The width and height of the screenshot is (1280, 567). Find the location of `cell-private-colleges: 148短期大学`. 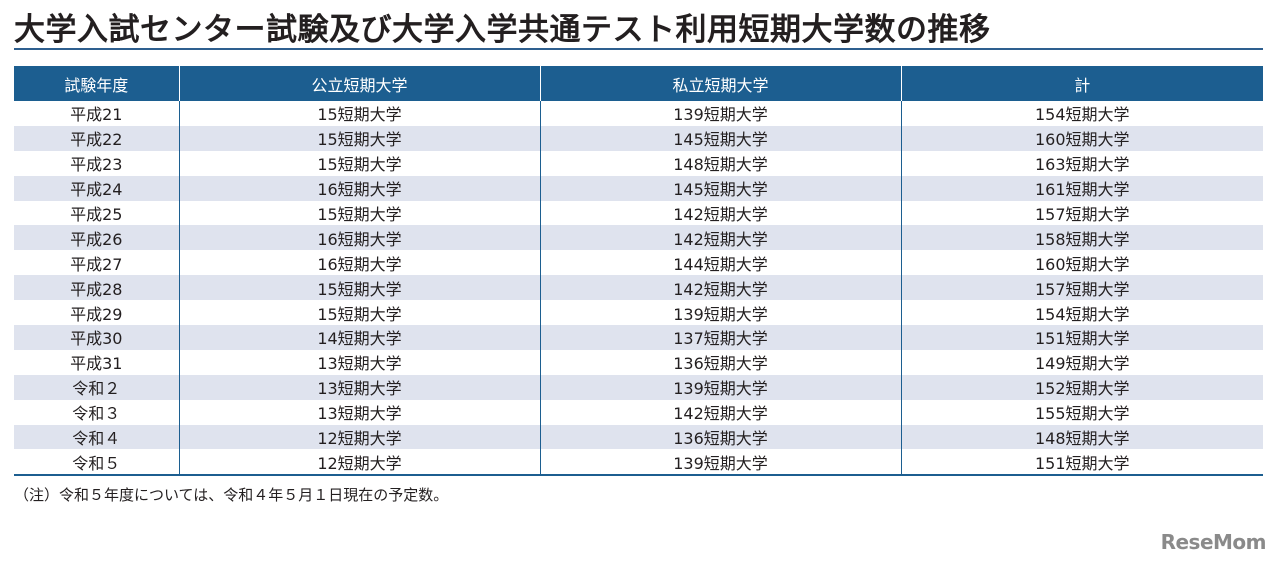

cell-private-colleges: 148短期大学 is located at coordinates (720, 163).